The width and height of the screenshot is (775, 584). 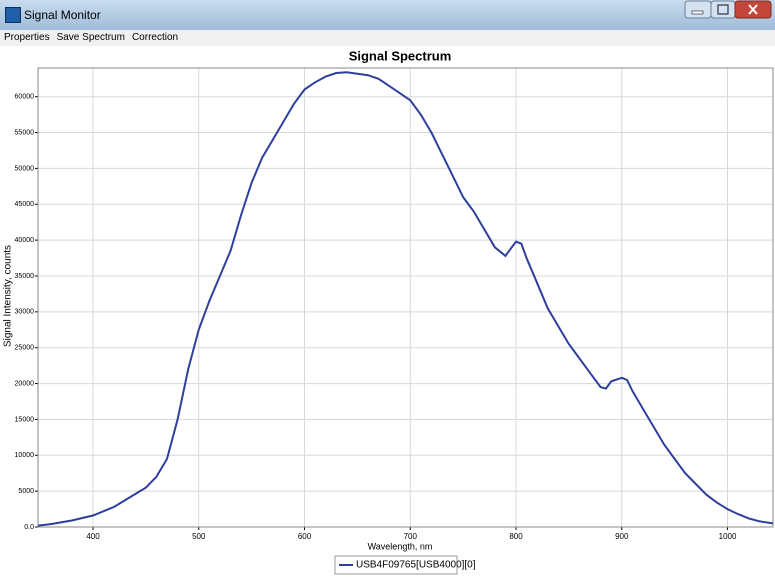 What do you see at coordinates (25, 276) in the screenshot?
I see `y-tick-label: 35000` at bounding box center [25, 276].